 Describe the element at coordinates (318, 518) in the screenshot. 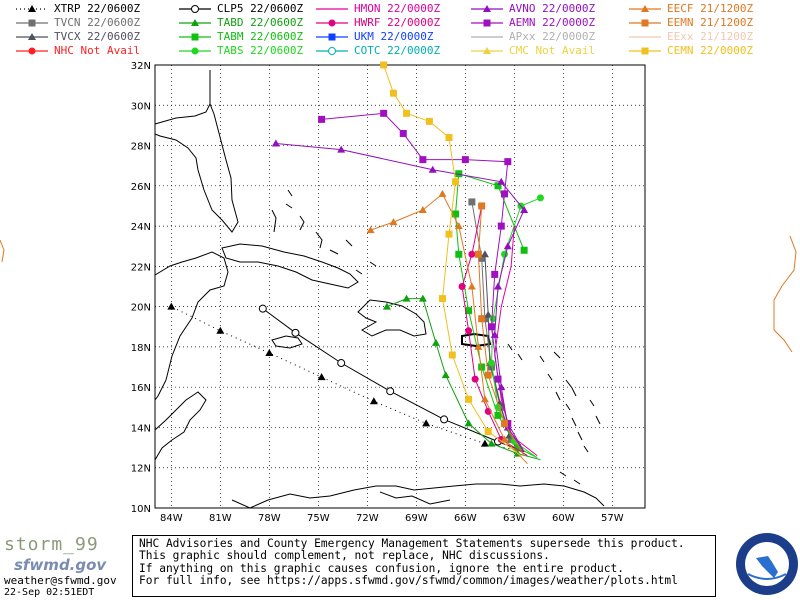

I see `lon-tick-label: 75W` at that location.